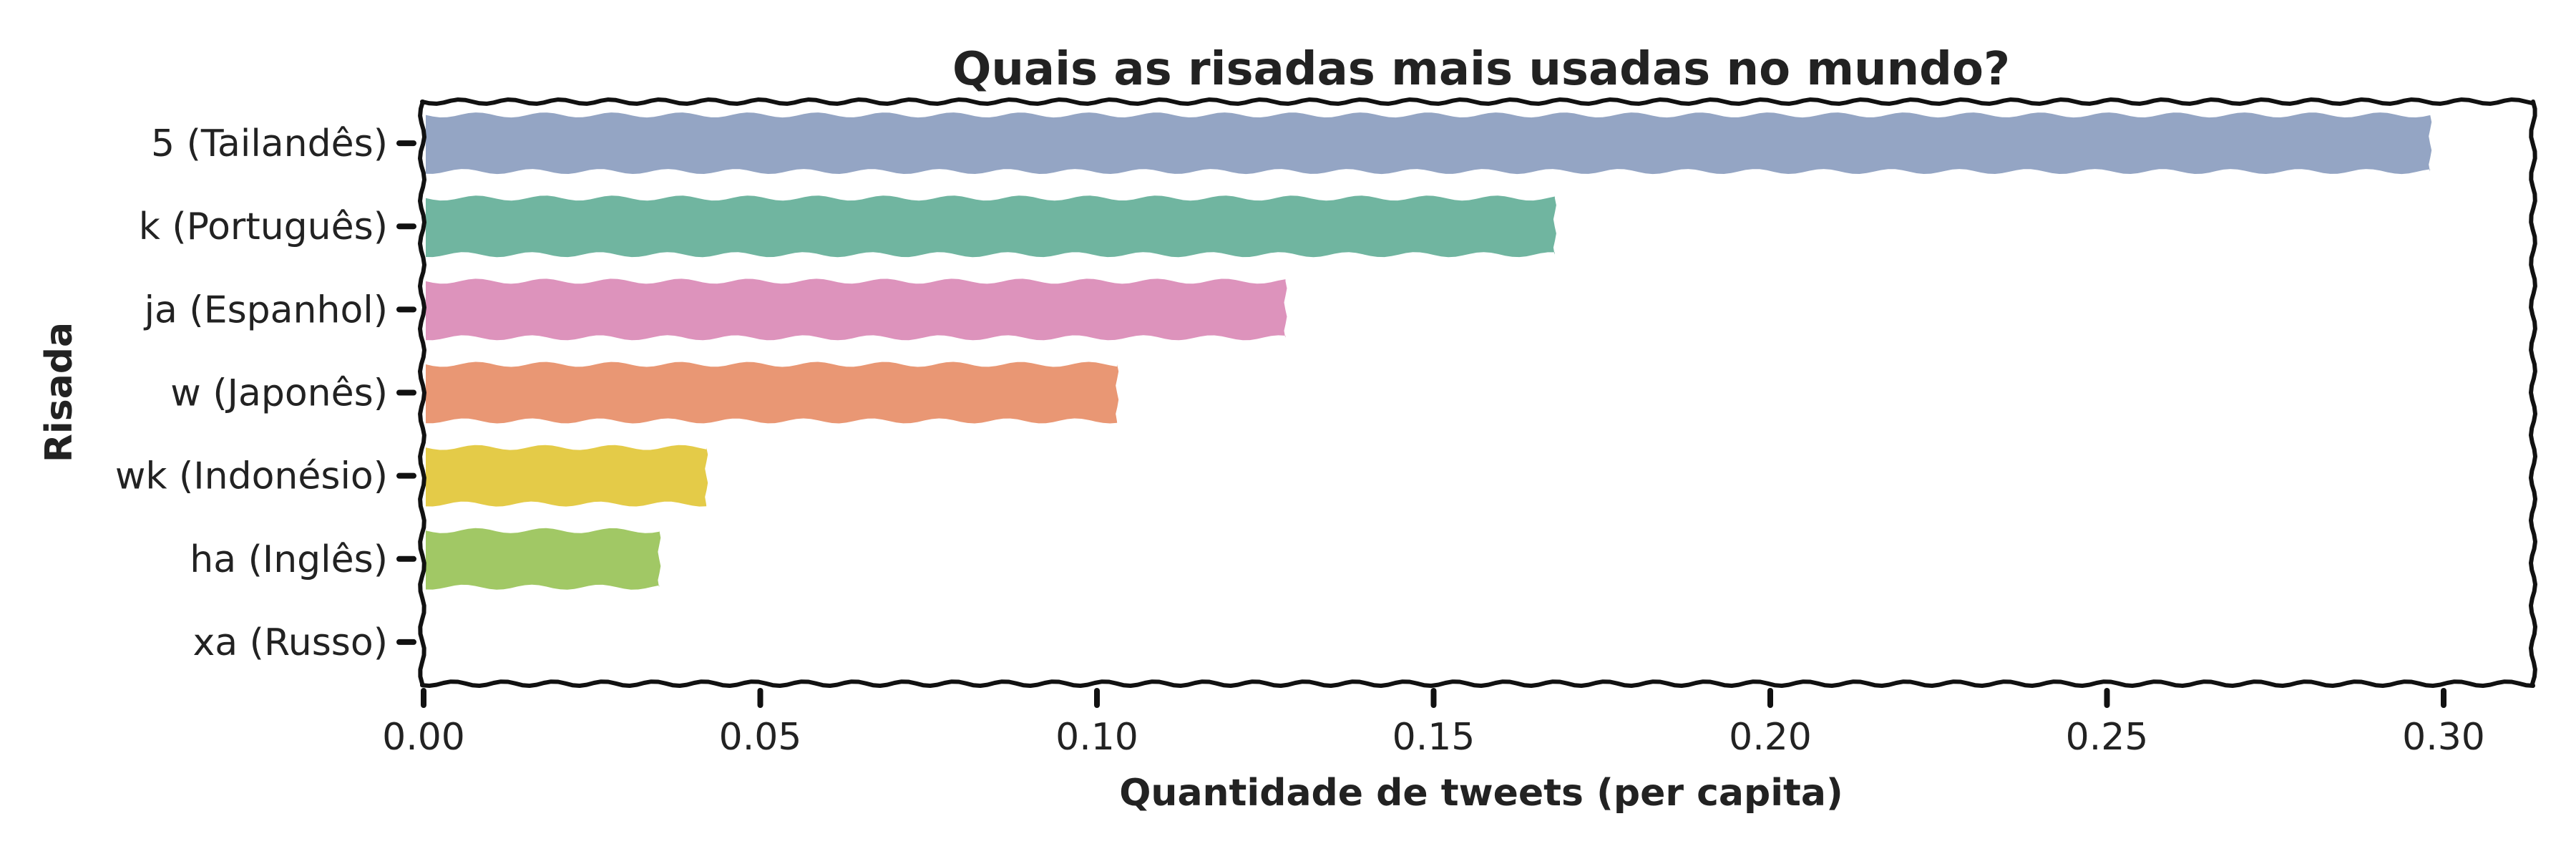  Describe the element at coordinates (266, 309) in the screenshot. I see `y-tick-label: ja (Espanhol)` at that location.